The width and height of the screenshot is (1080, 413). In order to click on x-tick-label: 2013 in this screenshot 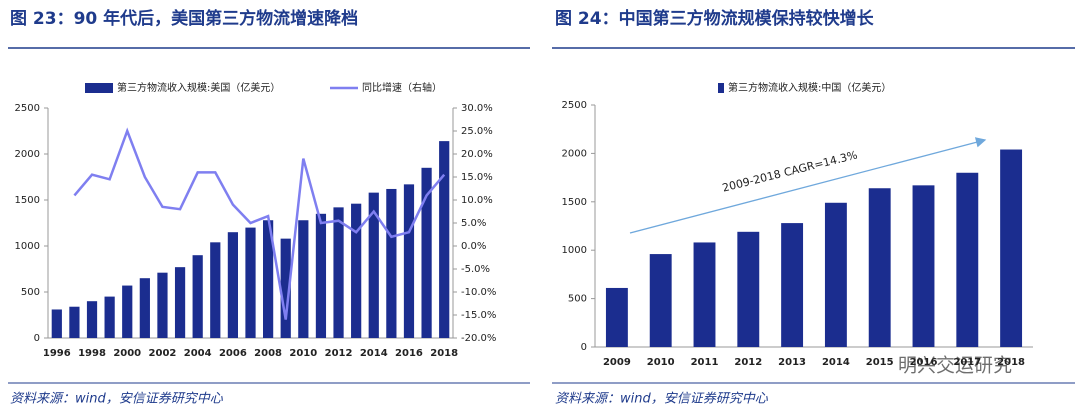, I will do `click(792, 362)`.